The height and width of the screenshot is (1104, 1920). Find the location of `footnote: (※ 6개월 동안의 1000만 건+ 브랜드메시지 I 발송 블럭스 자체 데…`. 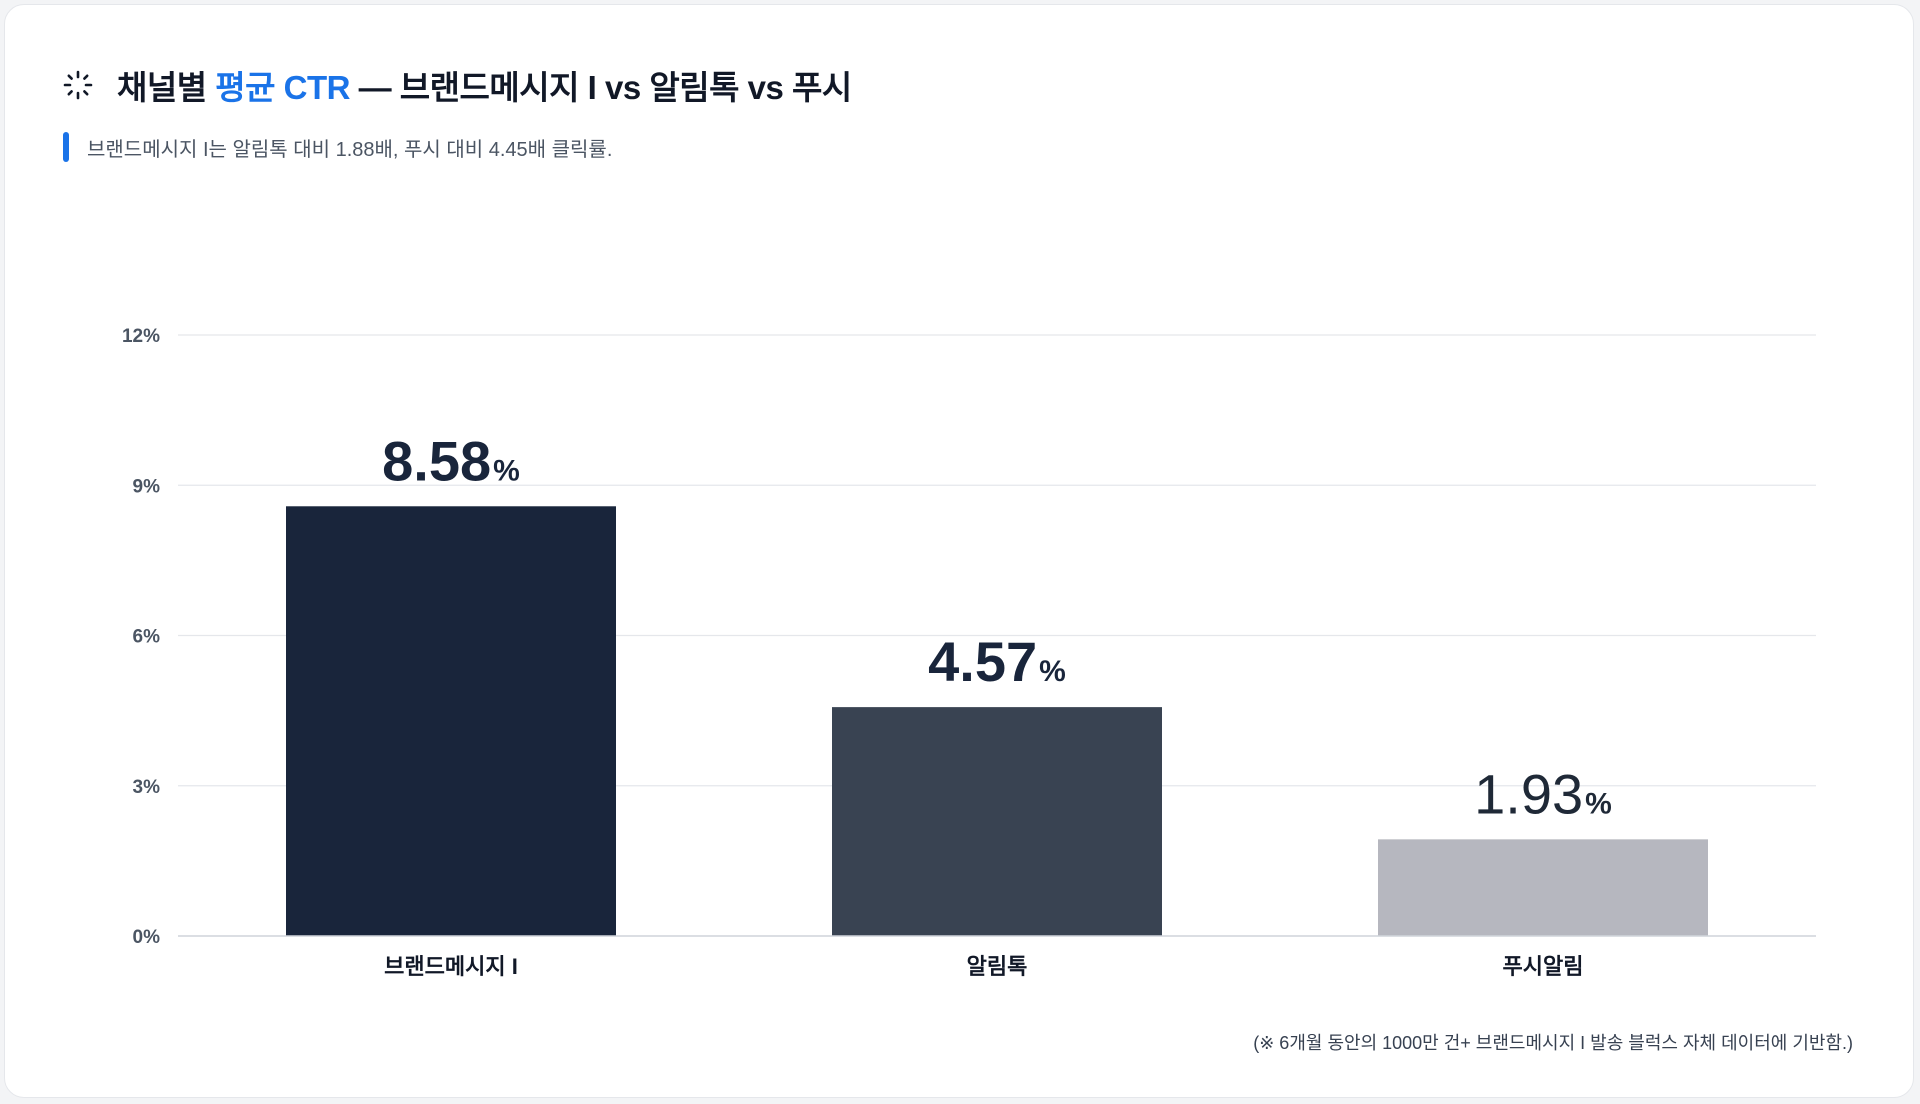

footnote: (※ 6개월 동안의 1000만 건+ 브랜드메시지 I 발송 블럭스 자체 데… is located at coordinates (1553, 1043).